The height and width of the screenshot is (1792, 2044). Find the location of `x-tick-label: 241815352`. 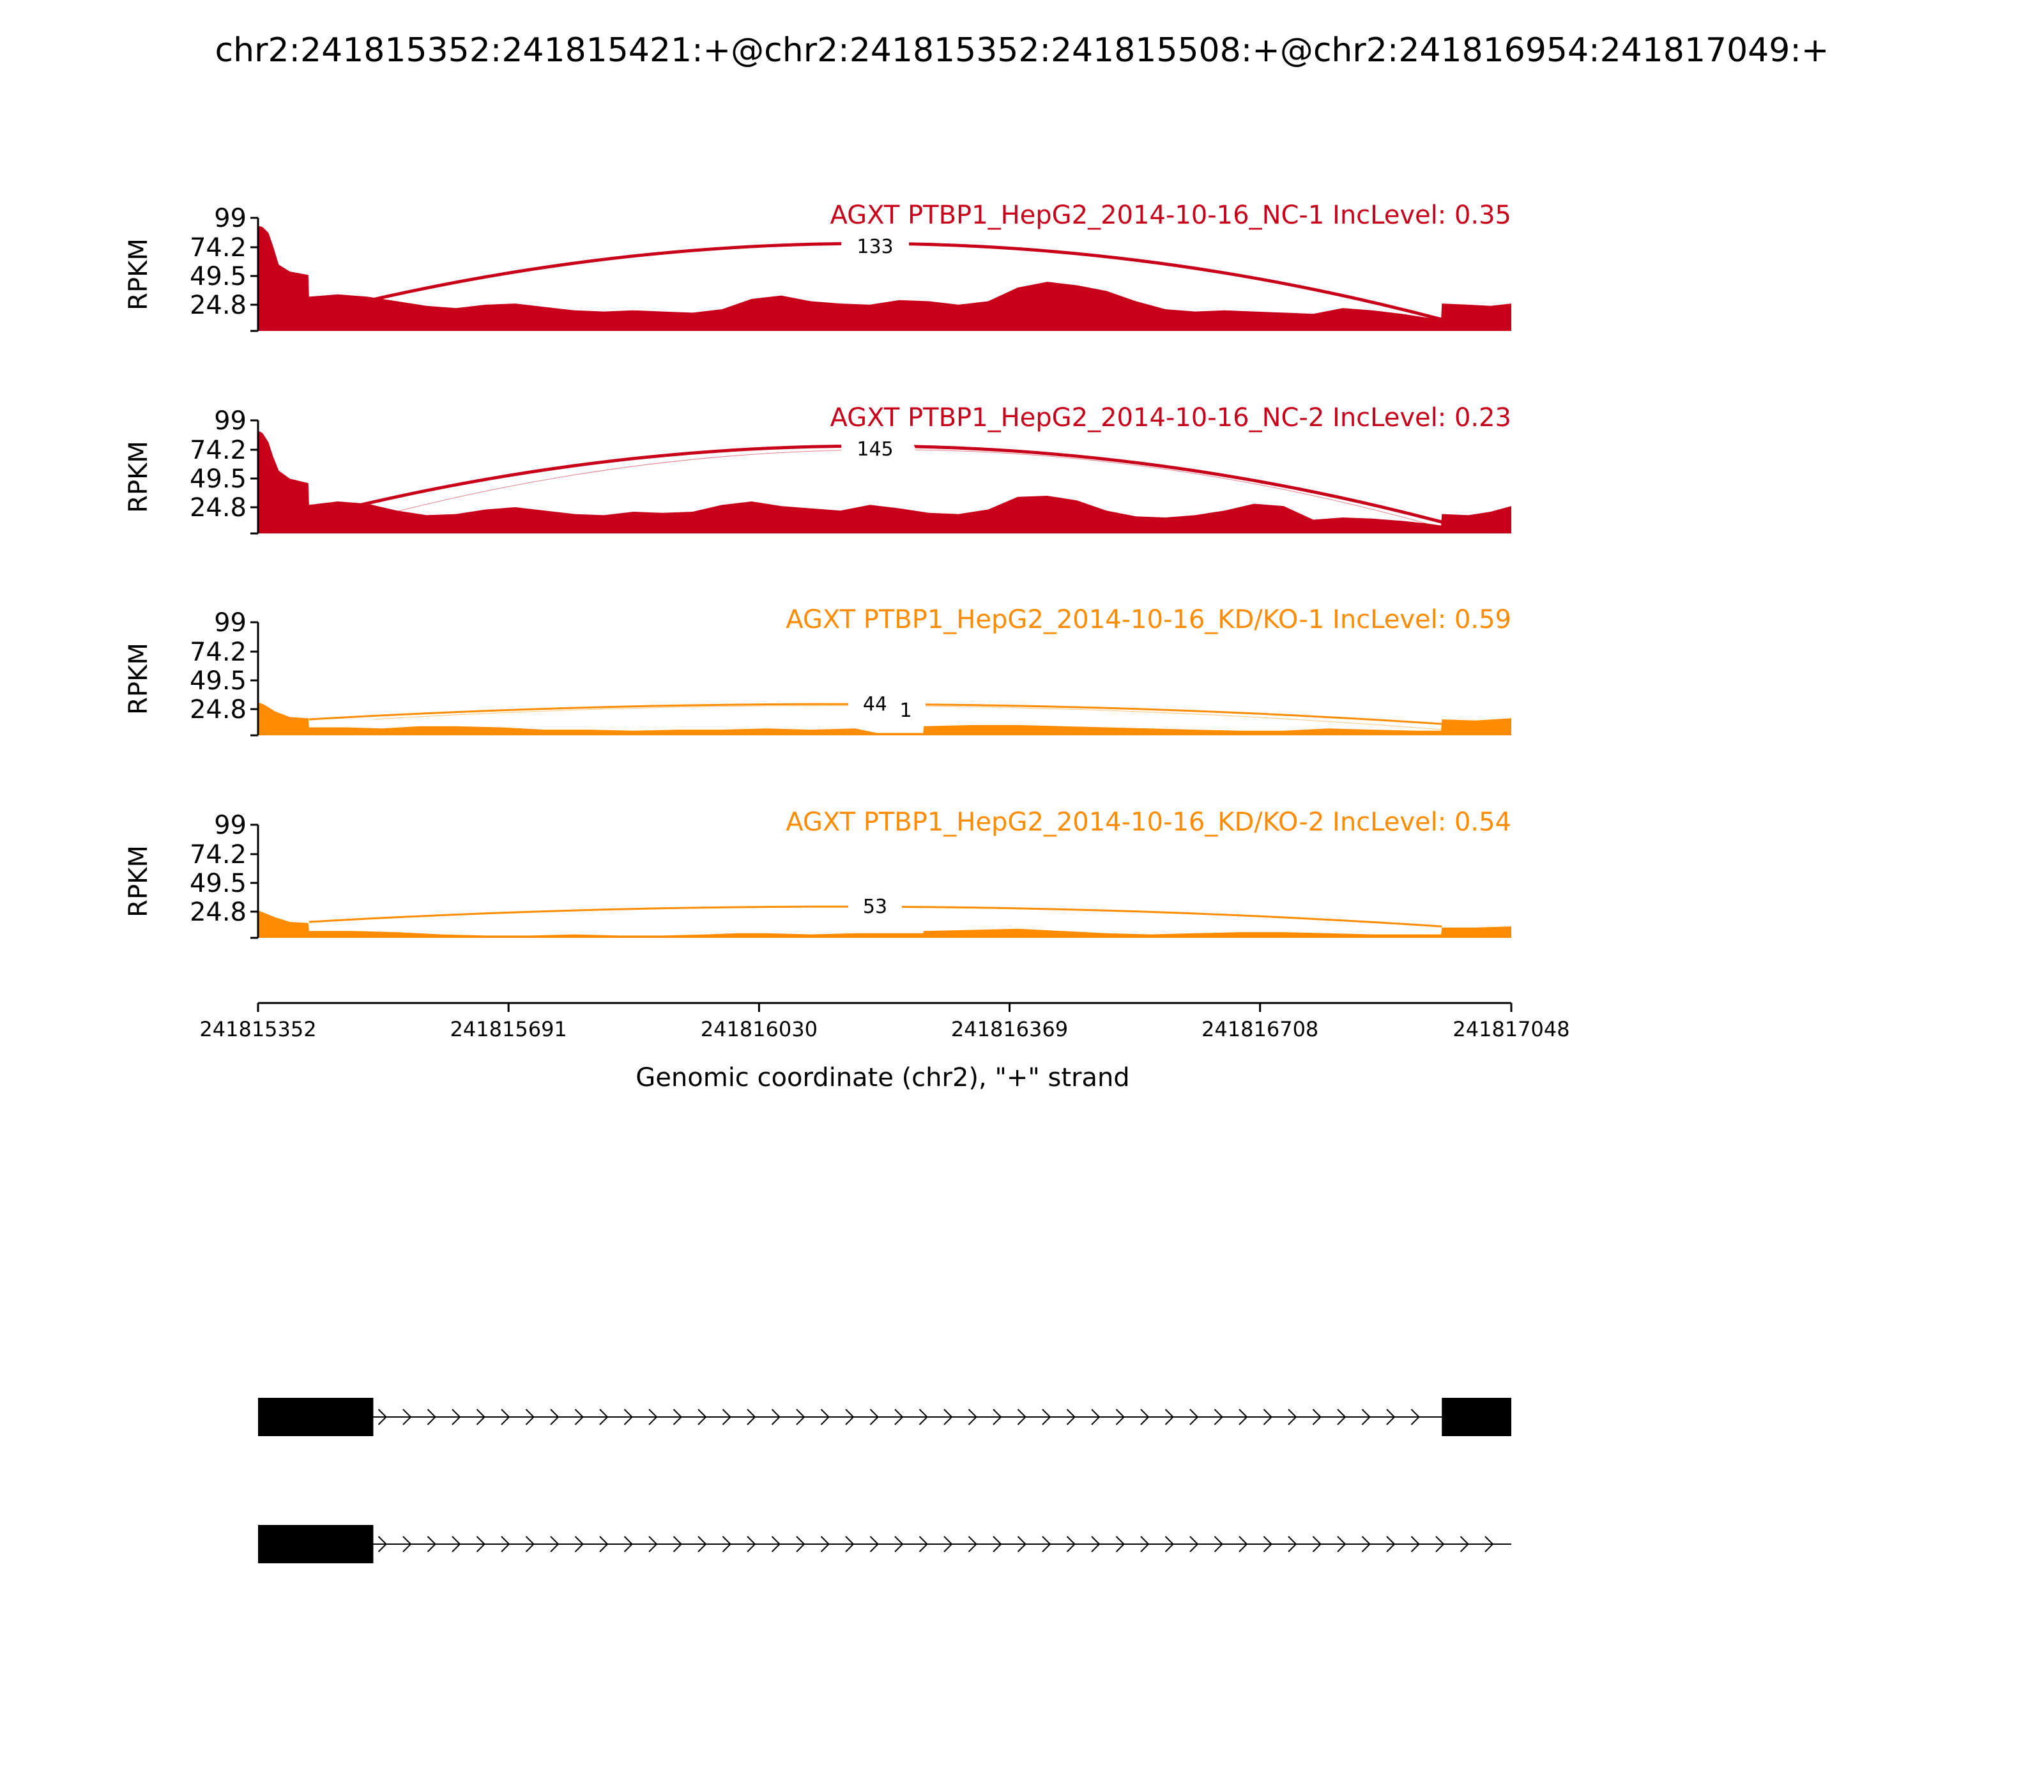

x-tick-label: 241815352 is located at coordinates (257, 1029).